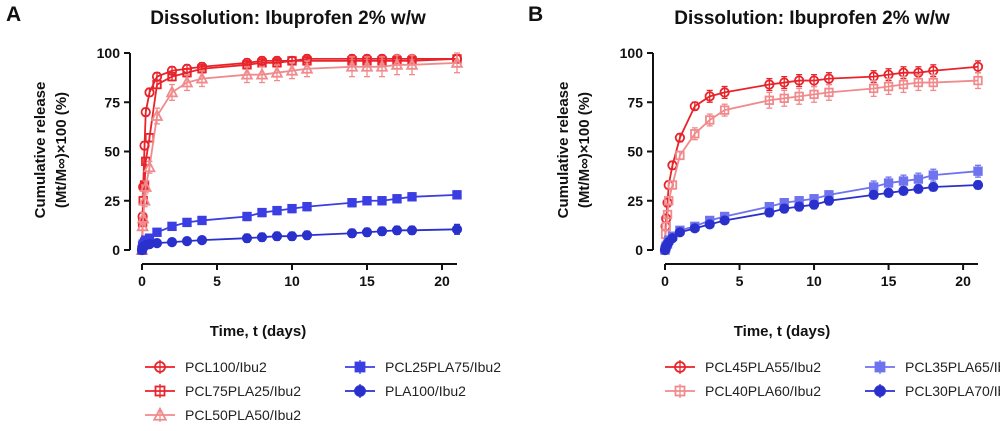 The height and width of the screenshot is (431, 1000). Describe the element at coordinates (821, 217) in the screenshot. I see `panel-b-series-pcl30pla70-ibu2` at that location.